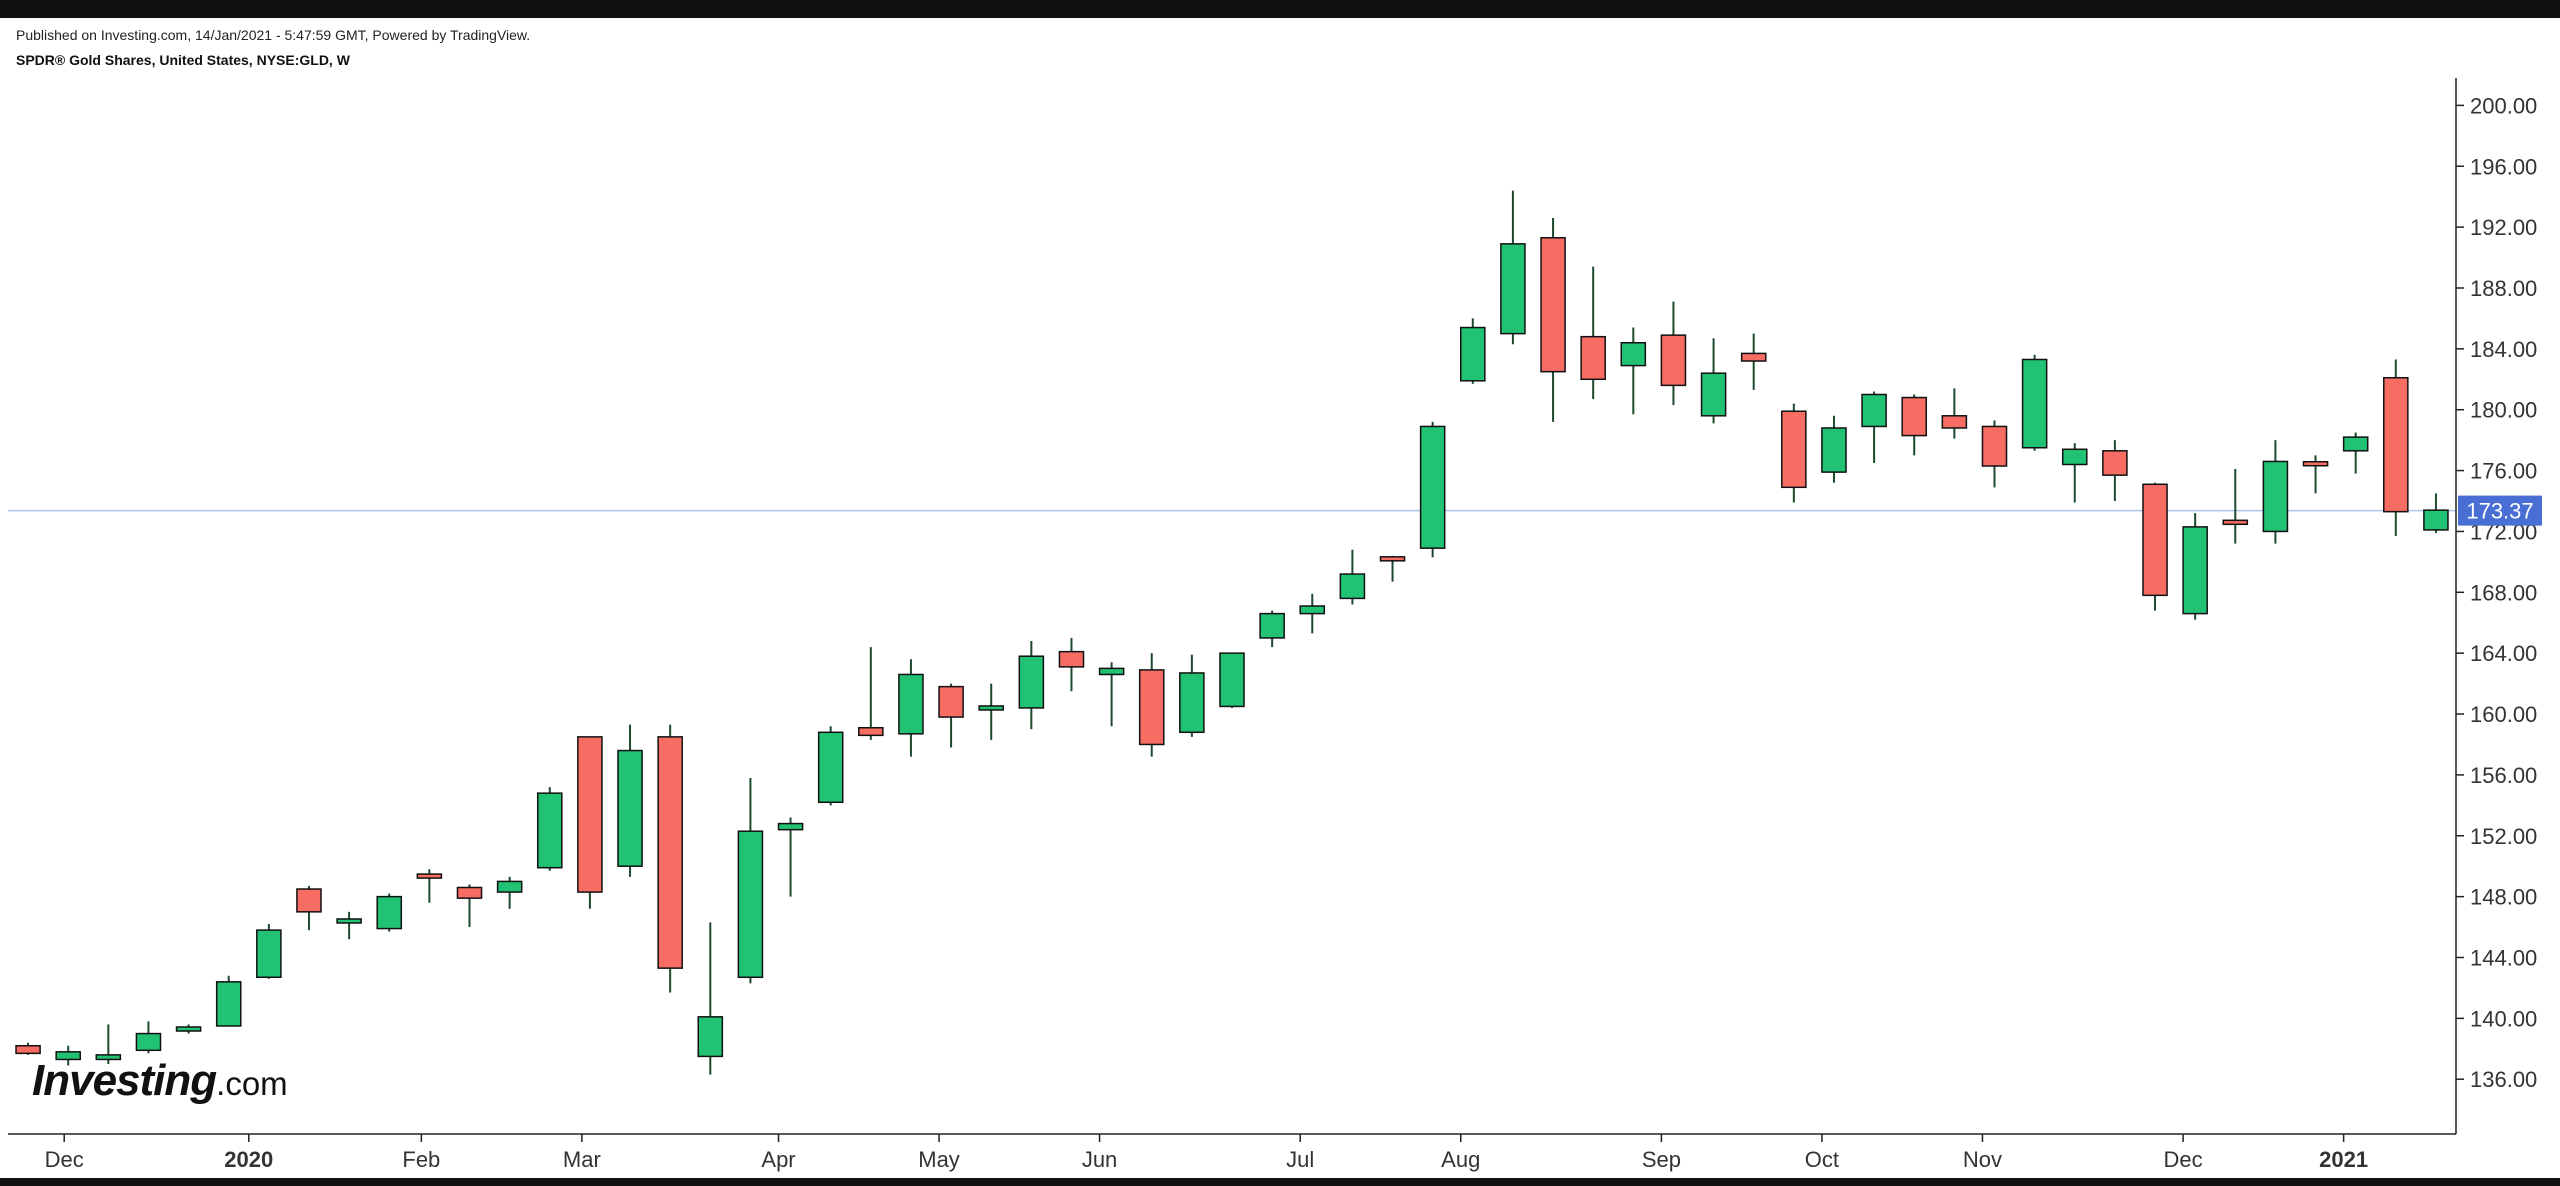 Image resolution: width=2560 pixels, height=1186 pixels. I want to click on last-price-marker: 173.37, so click(2500, 510).